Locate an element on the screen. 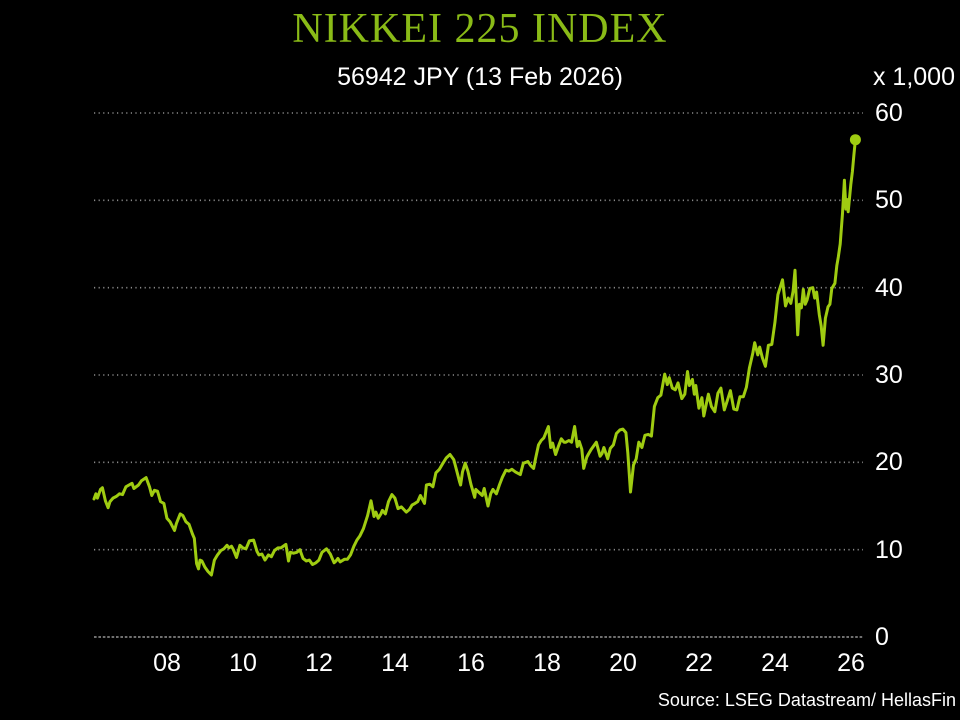 Image resolution: width=960 pixels, height=720 pixels. x-tick-label: 24 is located at coordinates (775, 663).